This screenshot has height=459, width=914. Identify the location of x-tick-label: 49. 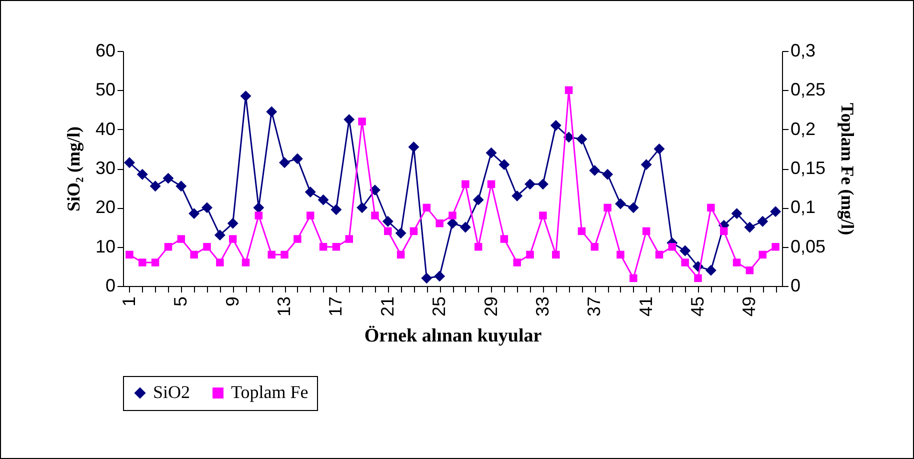
(749, 306).